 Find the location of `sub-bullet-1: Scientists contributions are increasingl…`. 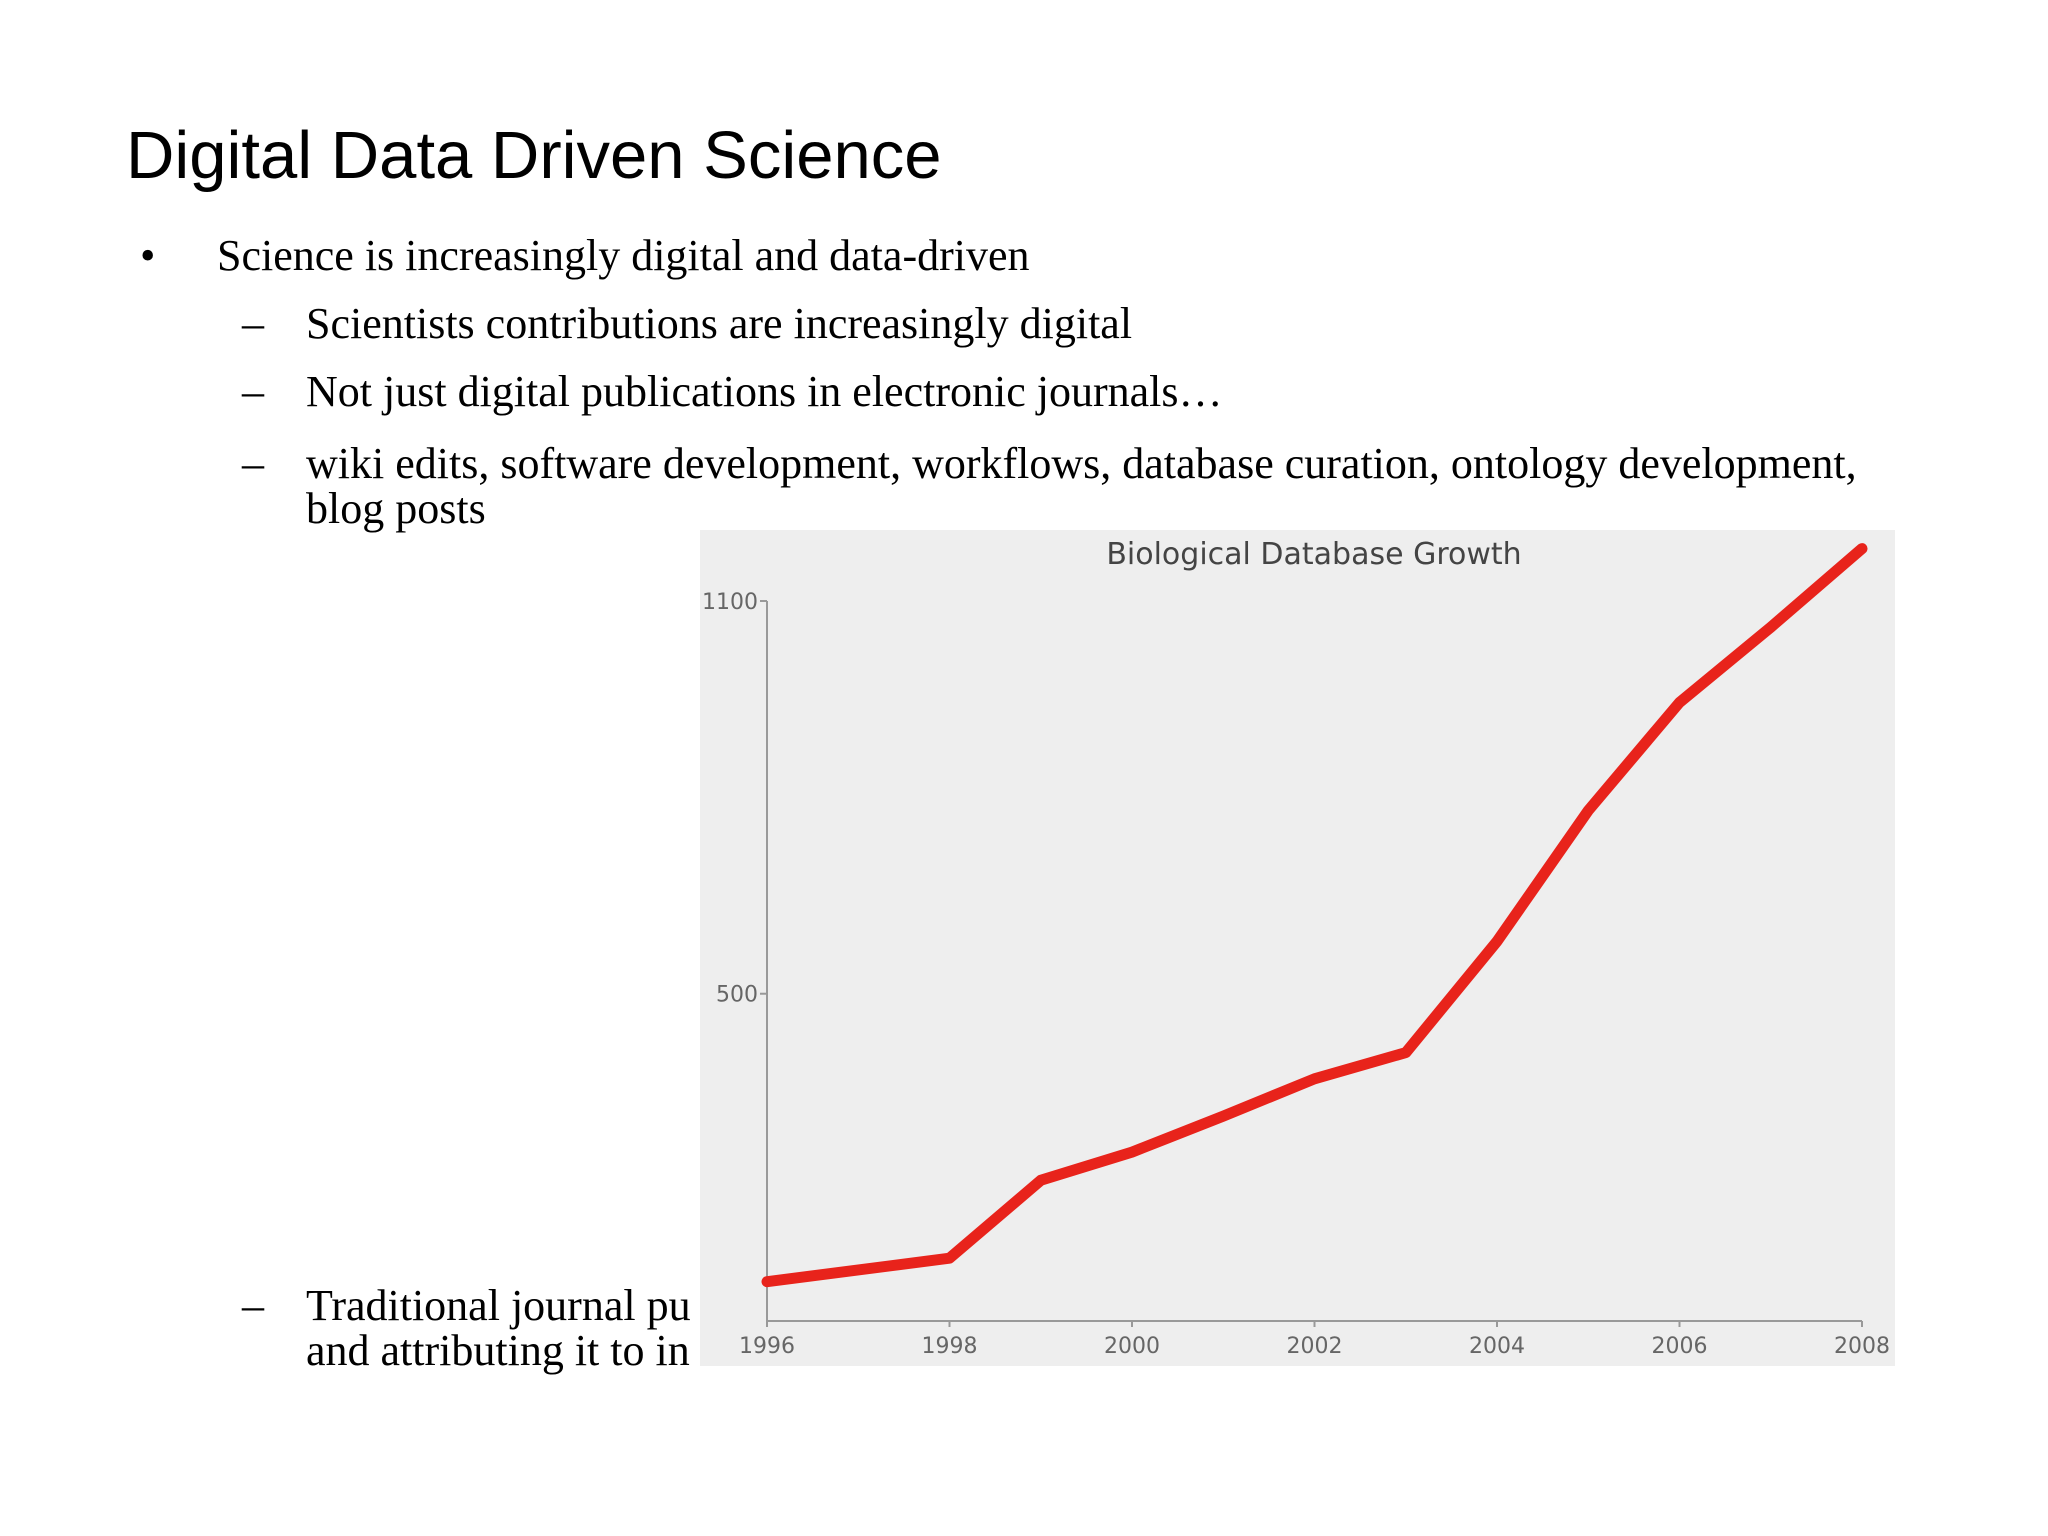

sub-bullet-1: Scientists contributions are increasingl… is located at coordinates (719, 323).